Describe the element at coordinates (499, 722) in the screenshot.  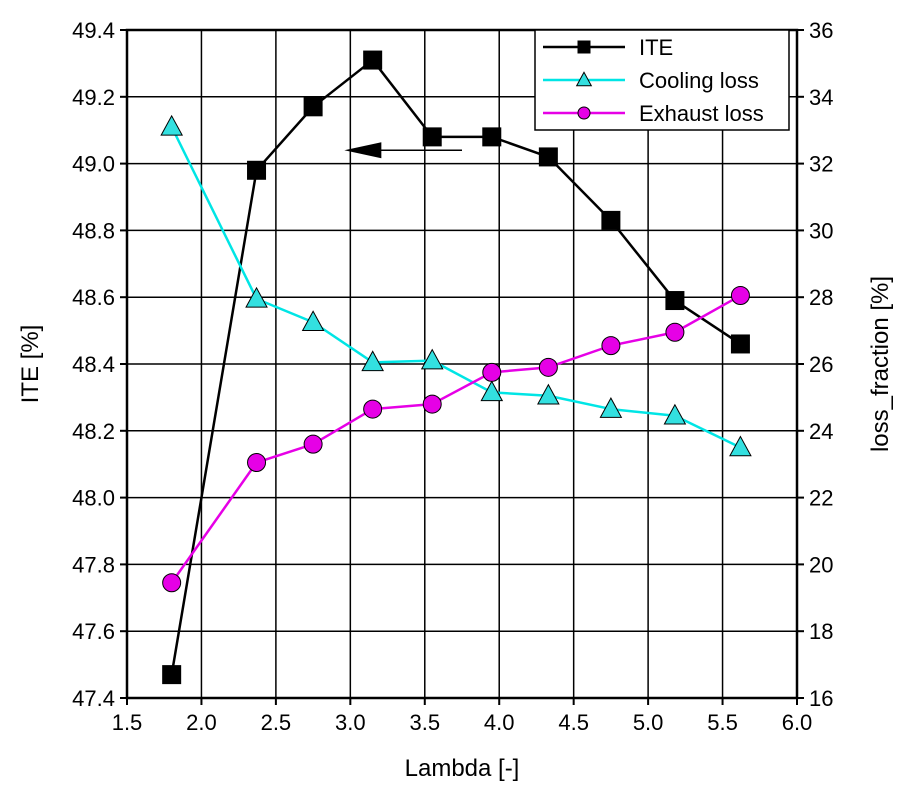
I see `x-tick-label: 4.0` at that location.